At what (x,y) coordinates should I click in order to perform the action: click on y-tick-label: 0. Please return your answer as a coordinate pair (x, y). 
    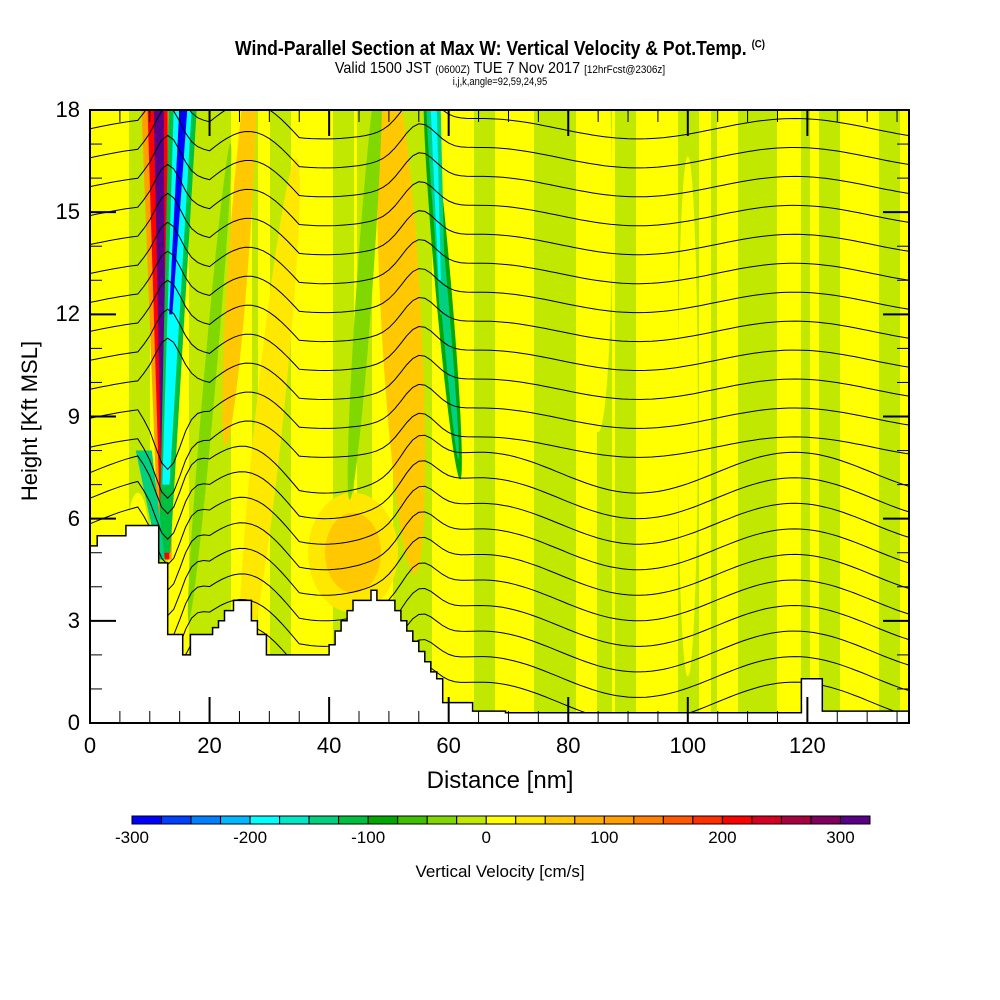
    Looking at the image, I should click on (73, 722).